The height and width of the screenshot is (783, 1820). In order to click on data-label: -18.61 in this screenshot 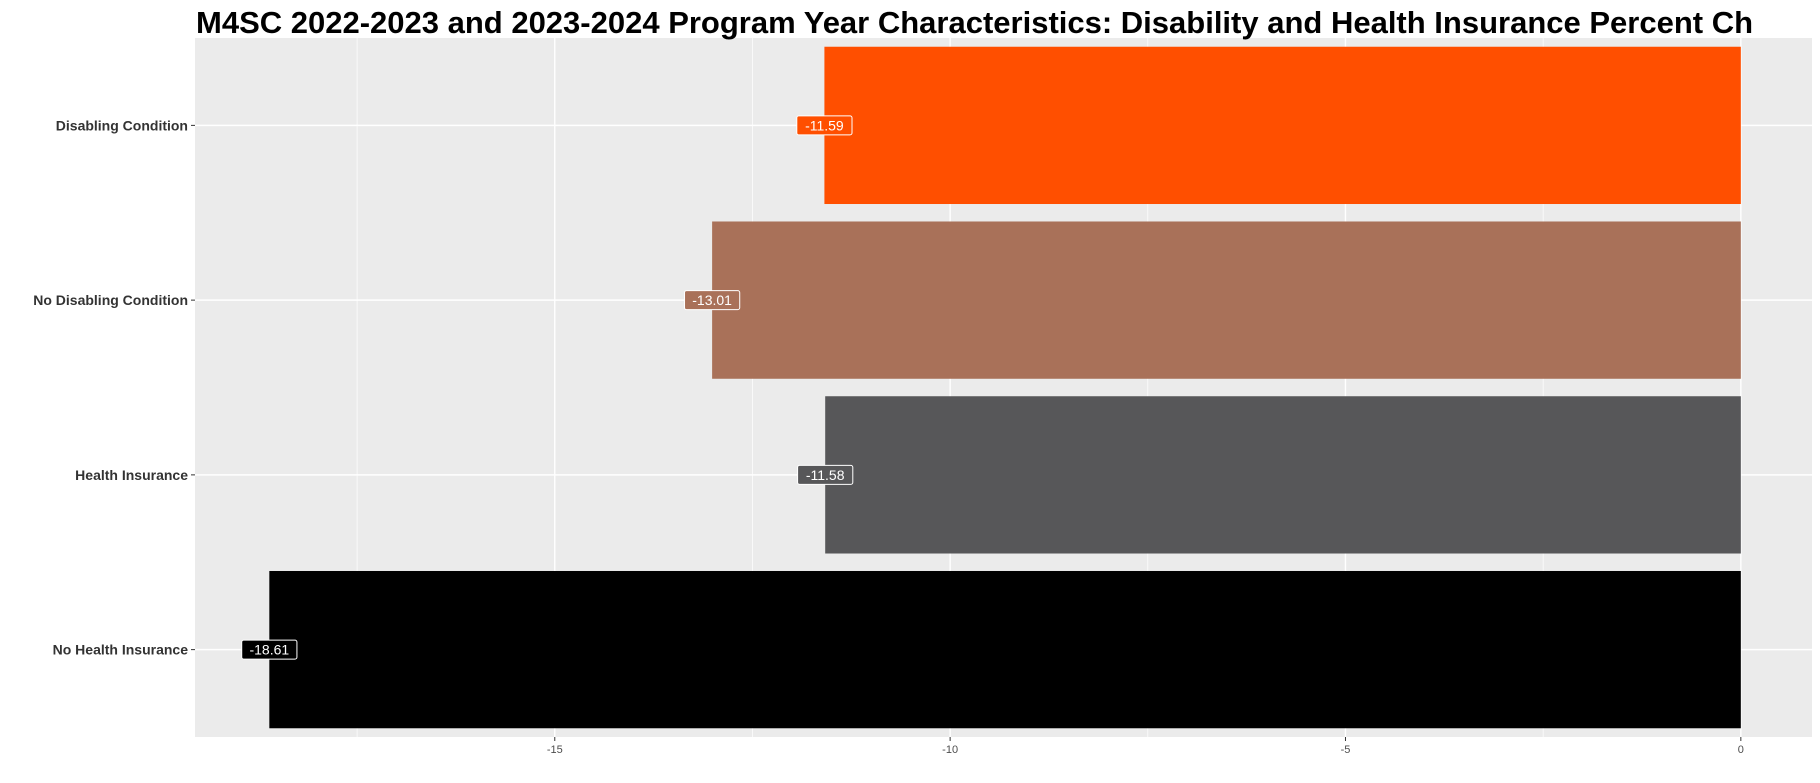, I will do `click(269, 649)`.